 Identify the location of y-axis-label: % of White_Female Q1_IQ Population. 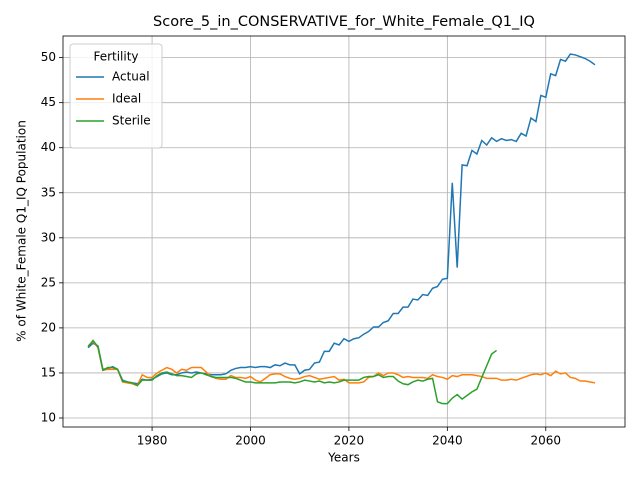
(22, 231).